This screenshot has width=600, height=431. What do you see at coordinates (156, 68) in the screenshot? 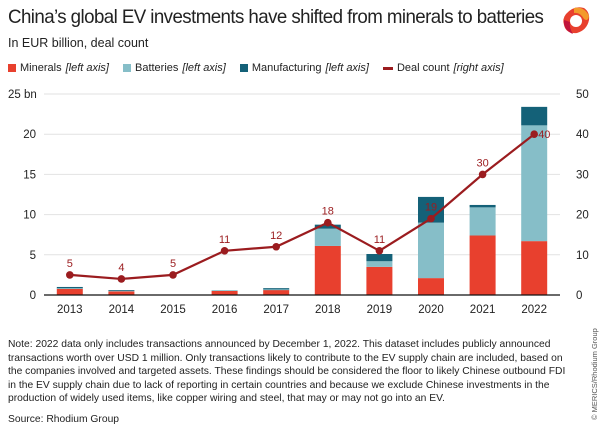
I see `legend-label: Batteries` at bounding box center [156, 68].